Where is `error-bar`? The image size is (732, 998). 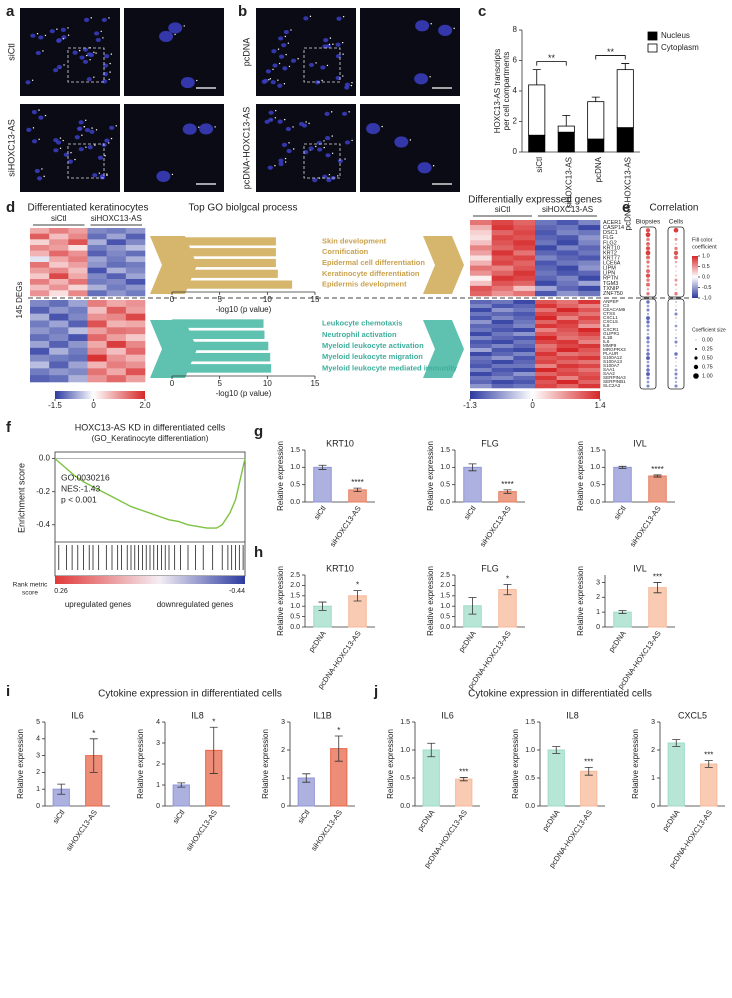 error-bar is located at coordinates (536, 77).